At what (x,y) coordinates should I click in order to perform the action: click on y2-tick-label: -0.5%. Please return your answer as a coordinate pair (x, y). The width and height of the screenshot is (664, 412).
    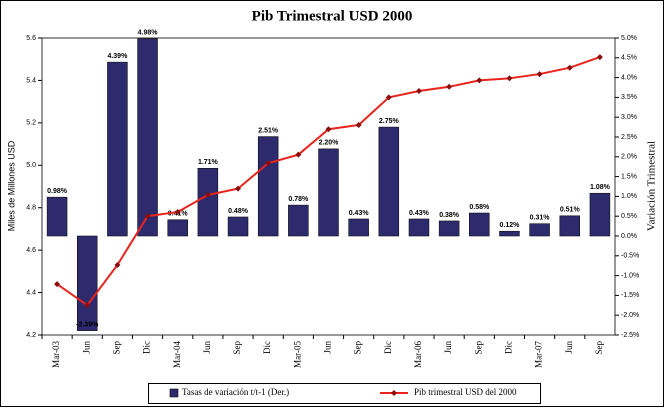
    Looking at the image, I should click on (630, 256).